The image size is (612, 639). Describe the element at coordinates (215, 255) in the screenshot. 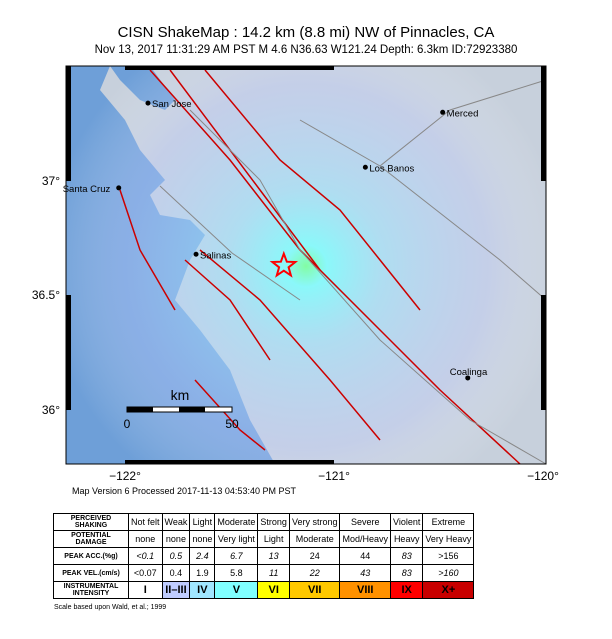

I see `city-label: Salinas` at that location.